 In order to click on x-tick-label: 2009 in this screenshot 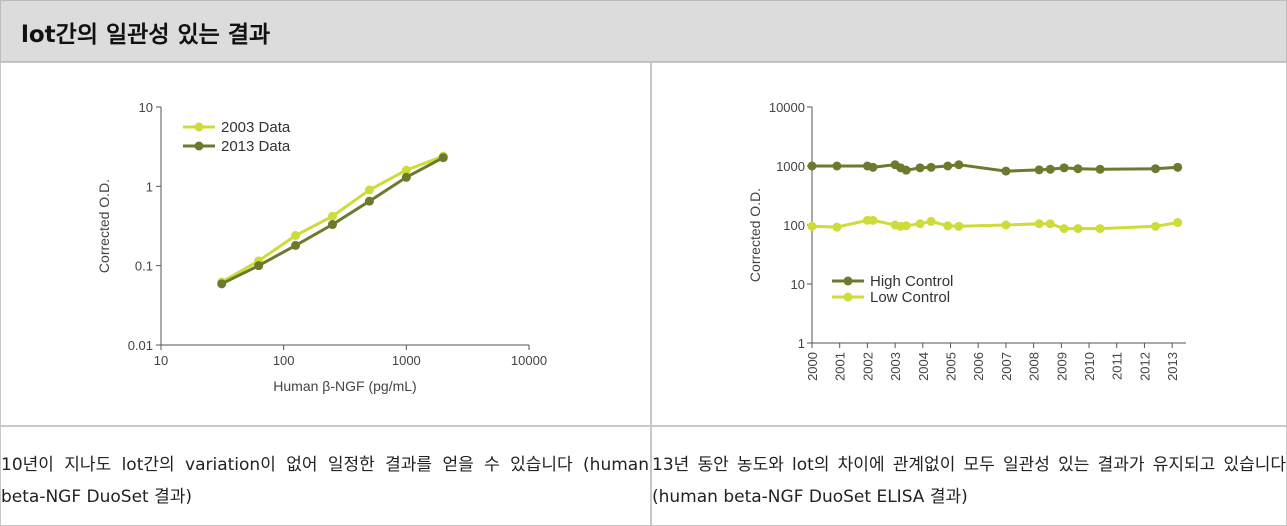, I will do `click(1061, 366)`.